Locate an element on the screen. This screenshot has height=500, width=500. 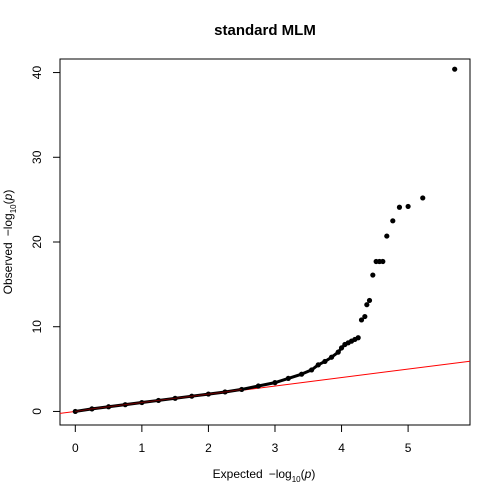
x-tick-label: 1 is located at coordinates (142, 448).